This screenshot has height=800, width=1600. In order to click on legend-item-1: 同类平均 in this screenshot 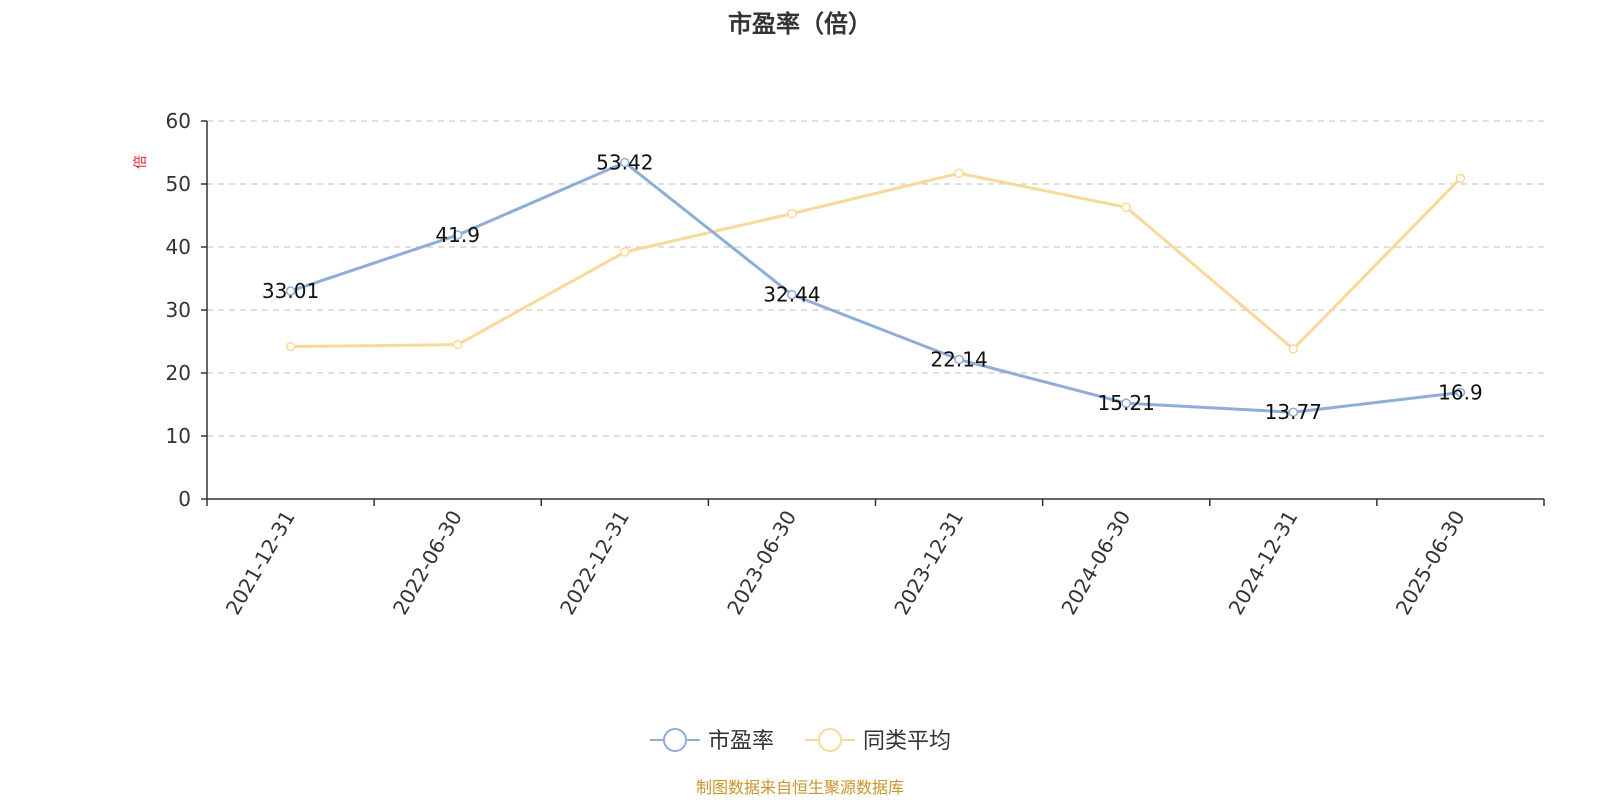, I will do `click(878, 741)`.